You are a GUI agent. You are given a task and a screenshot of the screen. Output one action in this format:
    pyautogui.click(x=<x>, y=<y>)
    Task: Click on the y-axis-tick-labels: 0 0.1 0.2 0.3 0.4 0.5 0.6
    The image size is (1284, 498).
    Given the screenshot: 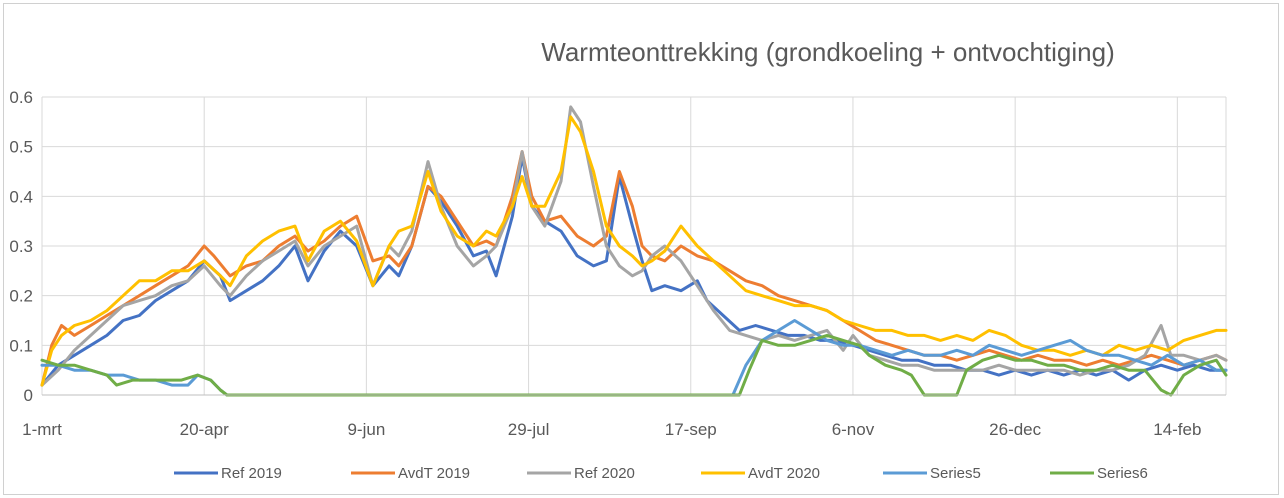 What is the action you would take?
    pyautogui.click(x=21, y=246)
    